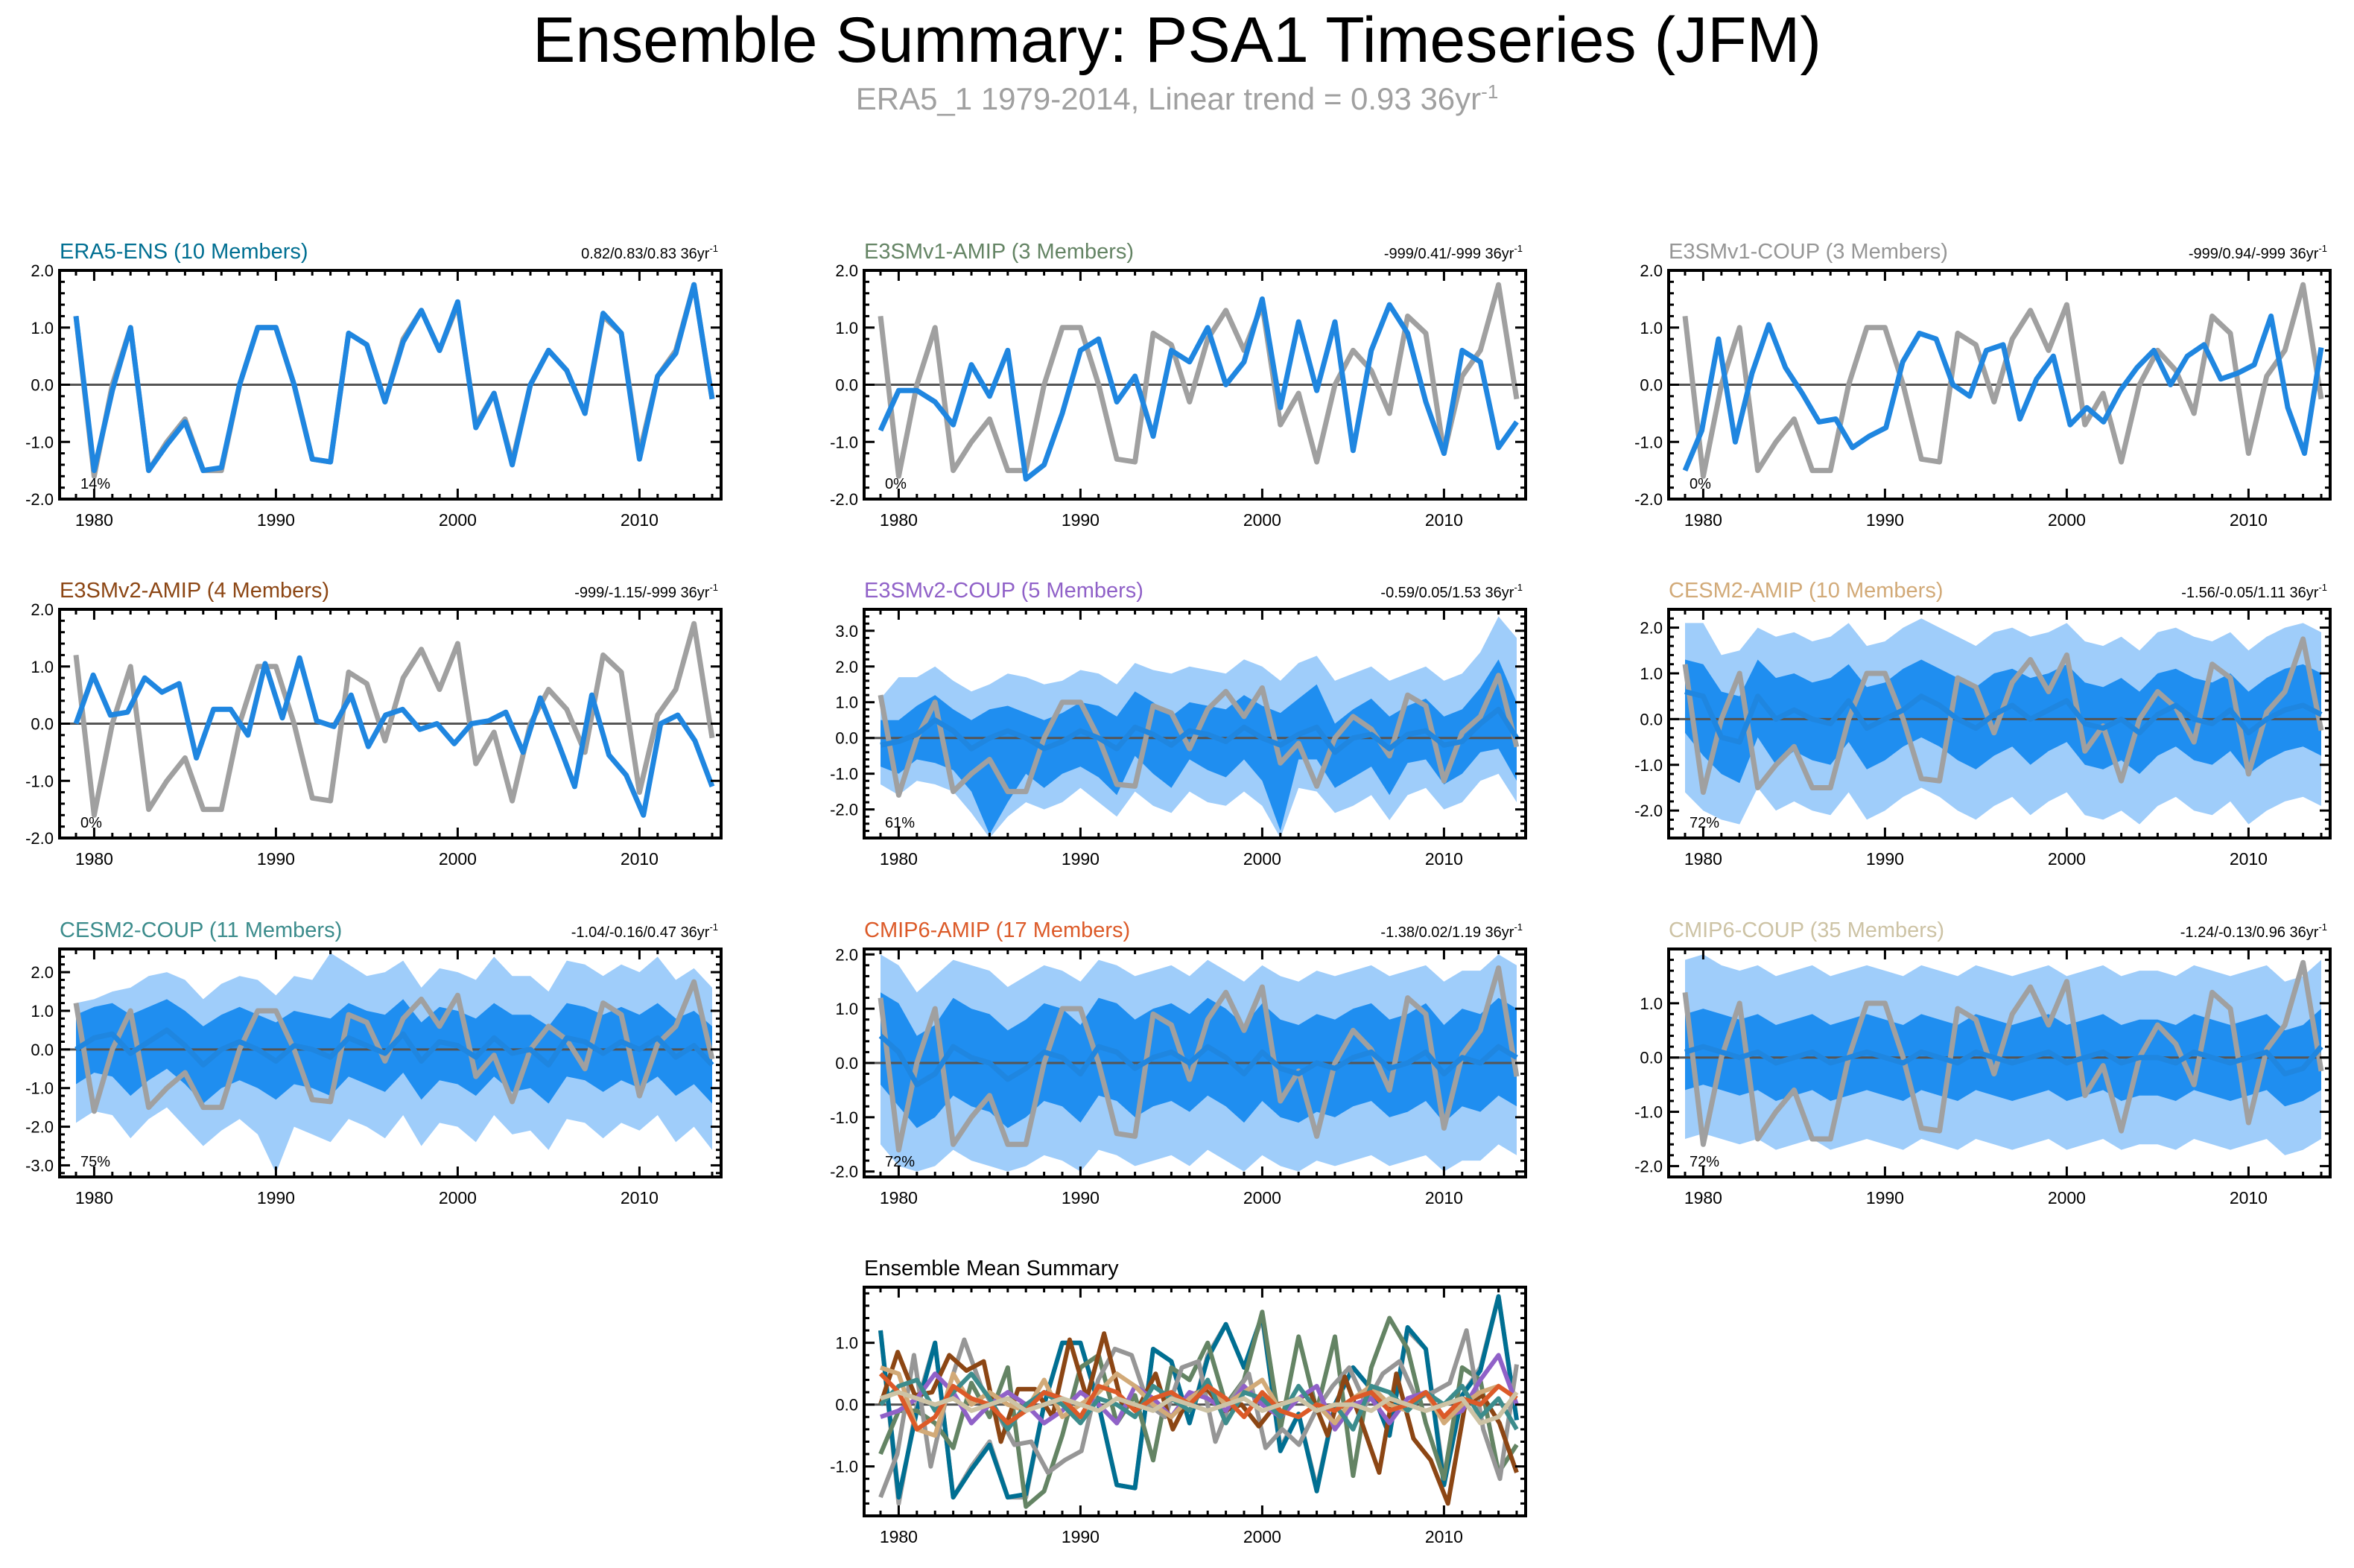  I want to click on trend-label: -1.24/-0.13/0.96 36yr-1, so click(2253, 931).